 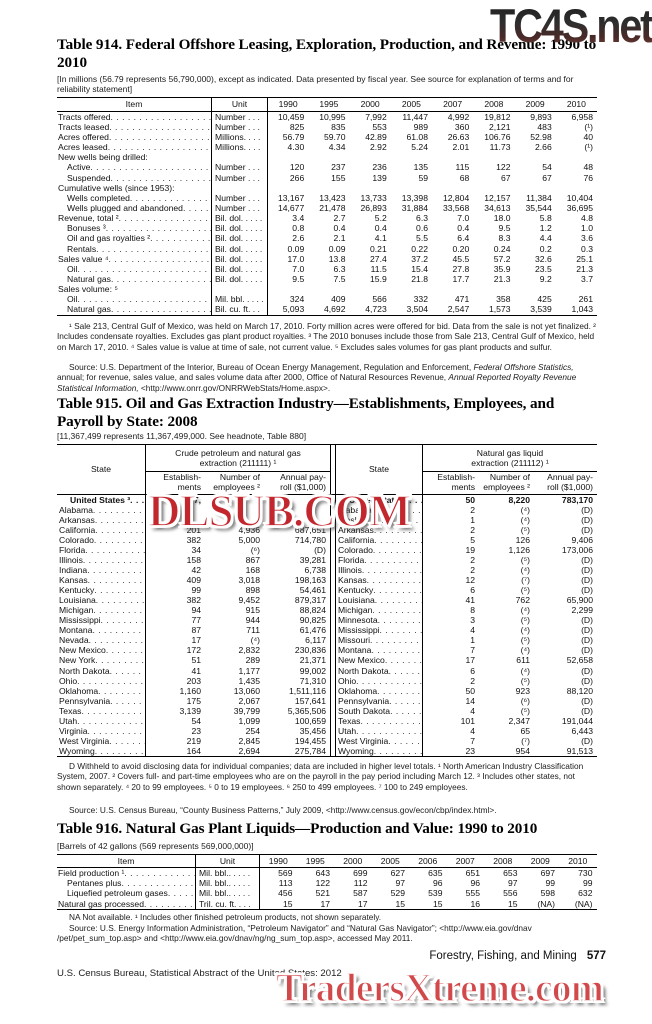 I want to click on value-cell: 12,804, so click(x=456, y=198).